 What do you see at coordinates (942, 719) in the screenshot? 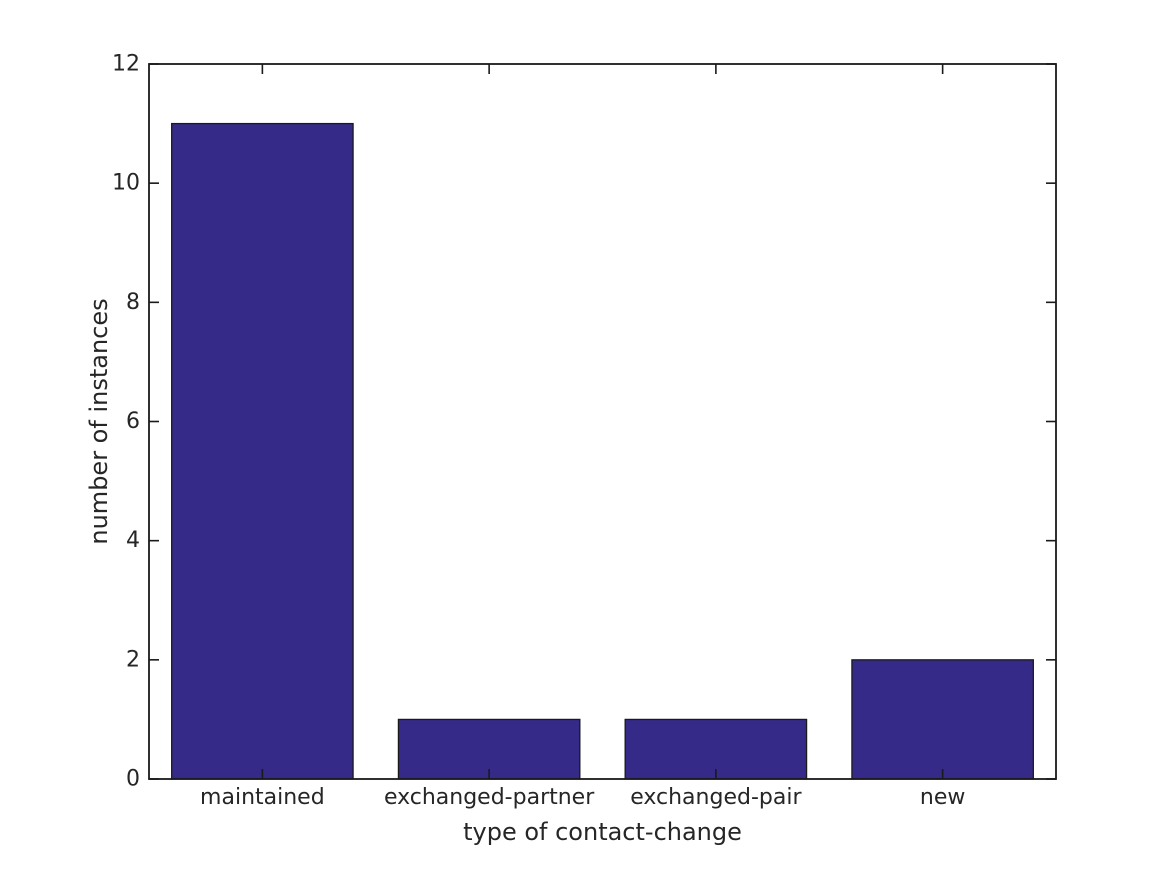
I see `bar-new` at bounding box center [942, 719].